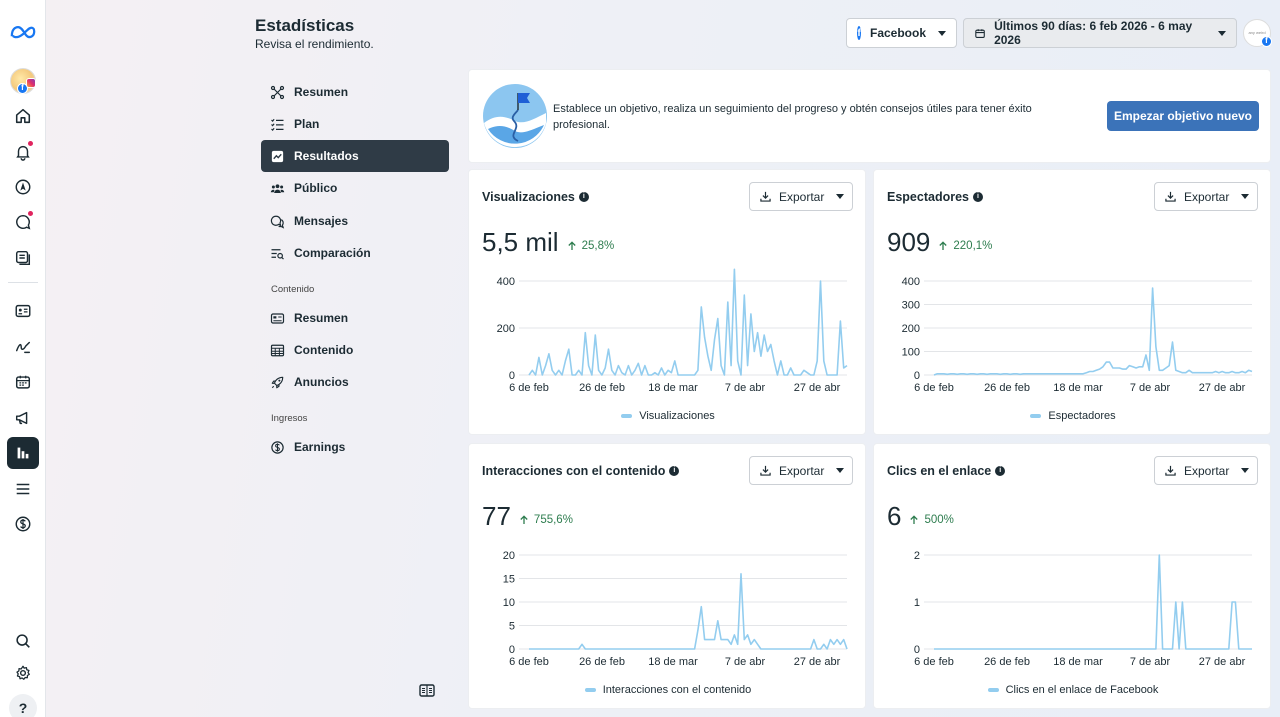 The width and height of the screenshot is (1280, 717). Describe the element at coordinates (23, 222) in the screenshot. I see `messages-icon` at that location.